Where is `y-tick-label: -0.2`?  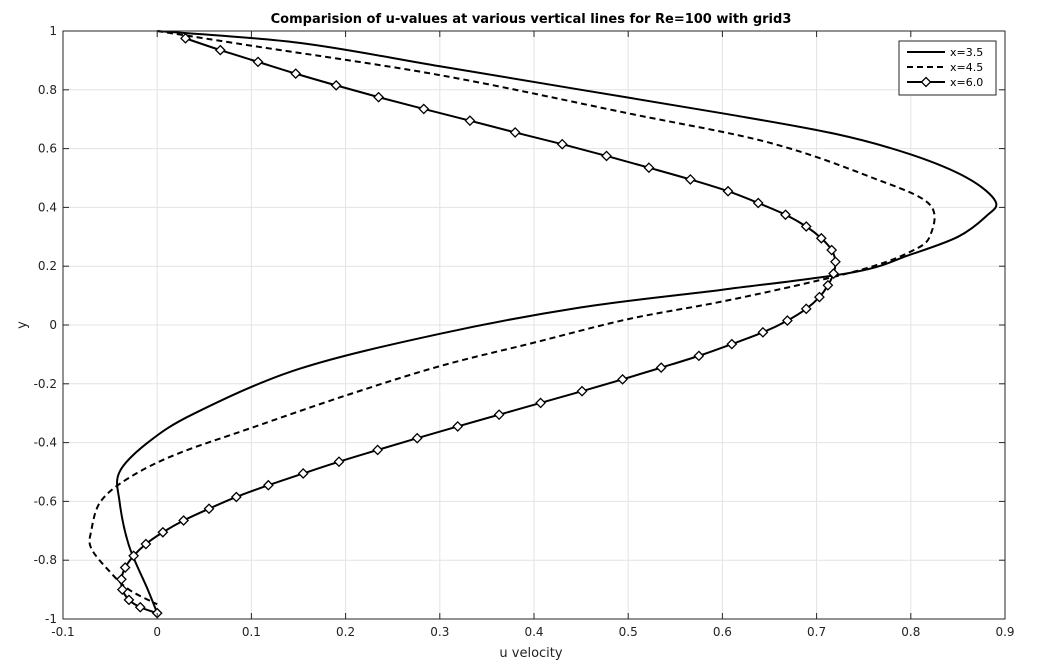
y-tick-label: -0.2 is located at coordinates (45, 384).